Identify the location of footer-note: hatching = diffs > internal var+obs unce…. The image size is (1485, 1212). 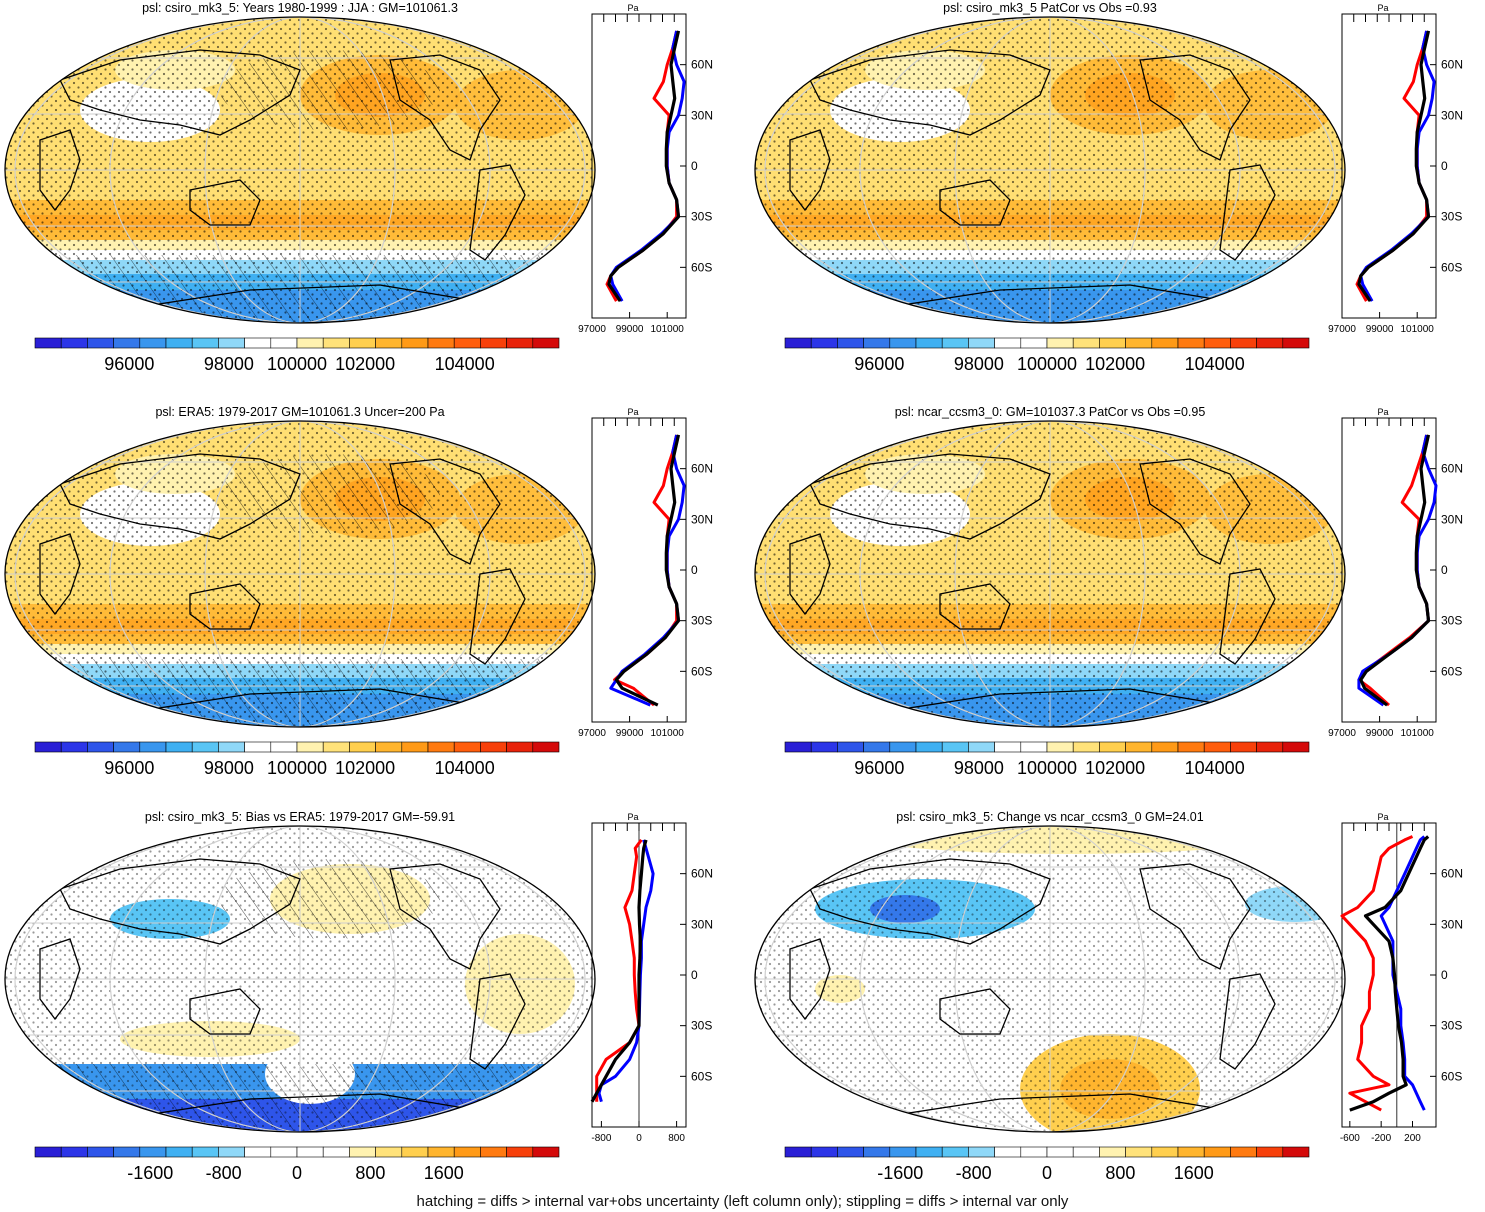
(742, 1201).